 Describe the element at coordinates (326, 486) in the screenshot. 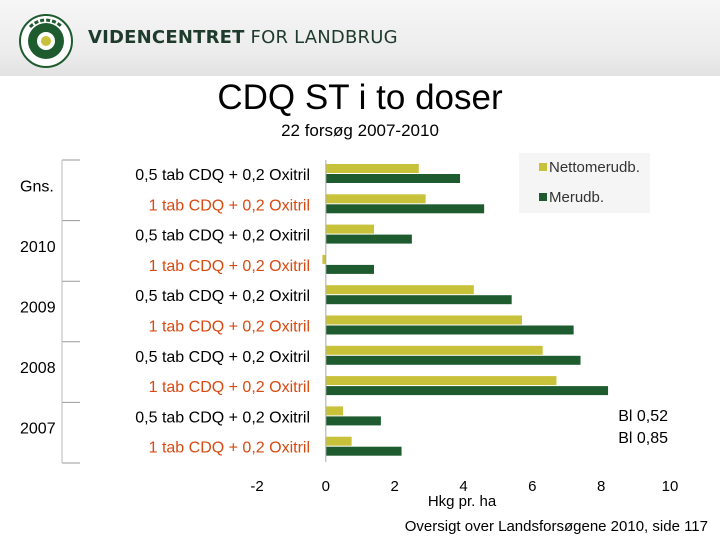

I see `x-tick-label: 0` at that location.